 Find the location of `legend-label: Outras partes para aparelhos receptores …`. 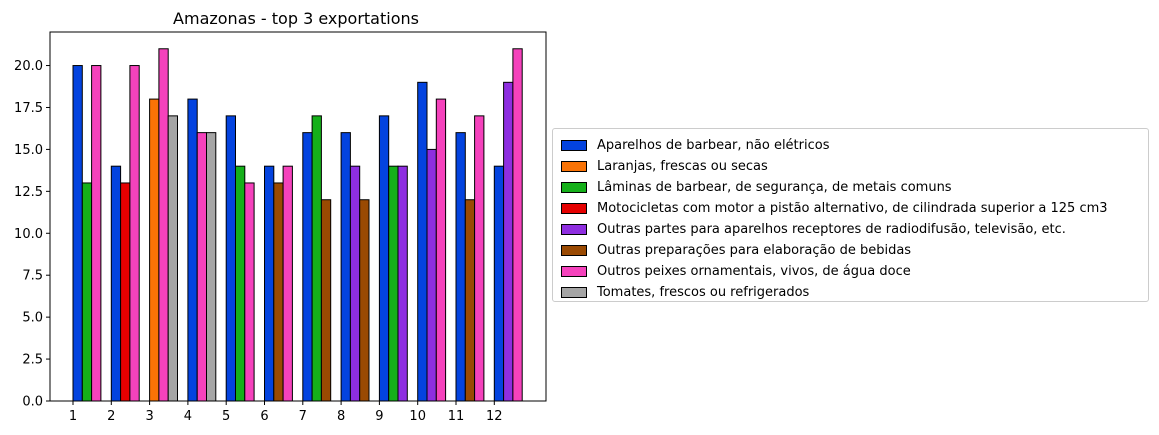

legend-label: Outras partes para aparelhos receptores … is located at coordinates (831, 229).